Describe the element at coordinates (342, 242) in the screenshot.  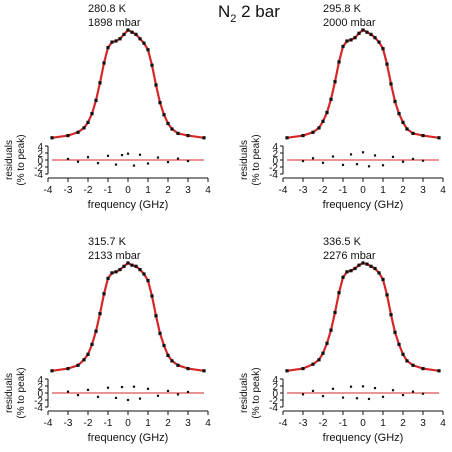
I see `condition-label: 336.5 K` at that location.